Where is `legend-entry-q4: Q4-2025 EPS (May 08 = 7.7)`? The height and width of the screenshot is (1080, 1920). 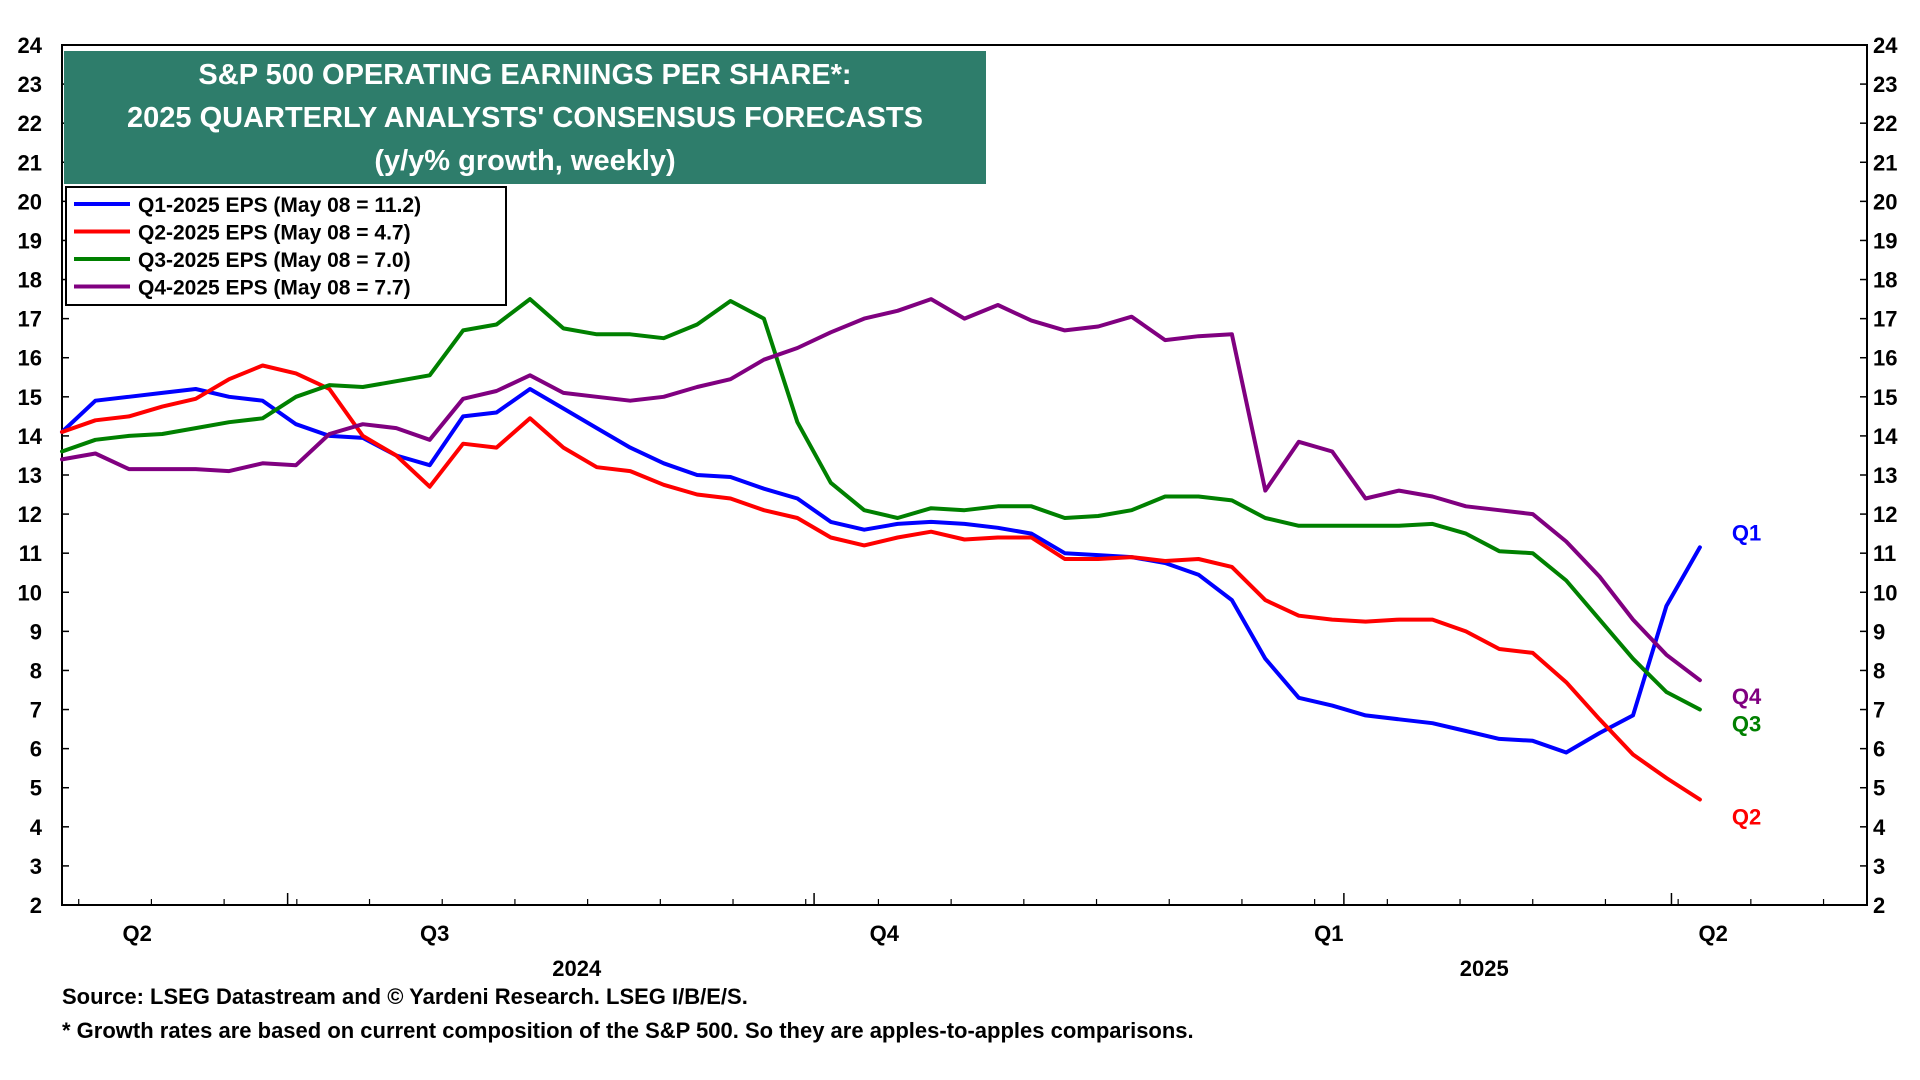 legend-entry-q4: Q4-2025 EPS (May 08 = 7.7) is located at coordinates (274, 288).